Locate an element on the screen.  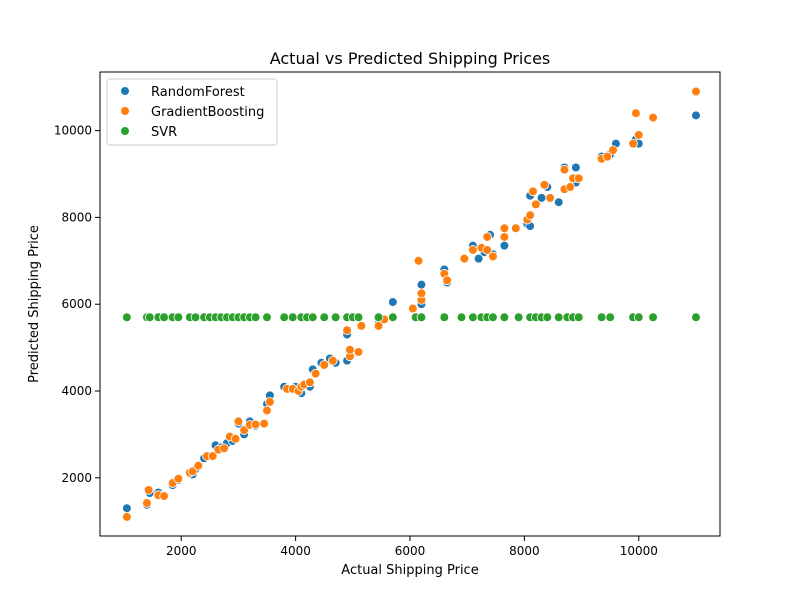
legend-label-svr: SVR is located at coordinates (164, 132).